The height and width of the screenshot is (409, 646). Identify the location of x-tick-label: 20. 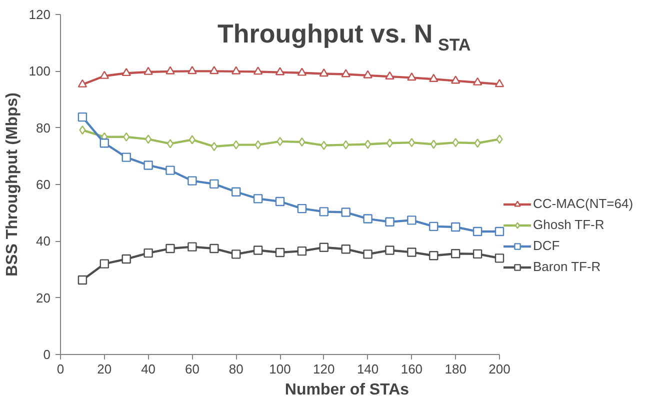
(104, 369).